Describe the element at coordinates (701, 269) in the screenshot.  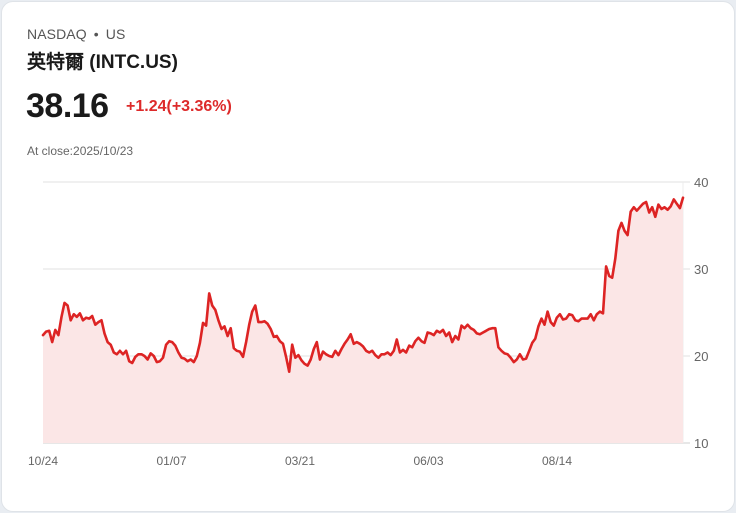
I see `y-tick-label: 30` at that location.